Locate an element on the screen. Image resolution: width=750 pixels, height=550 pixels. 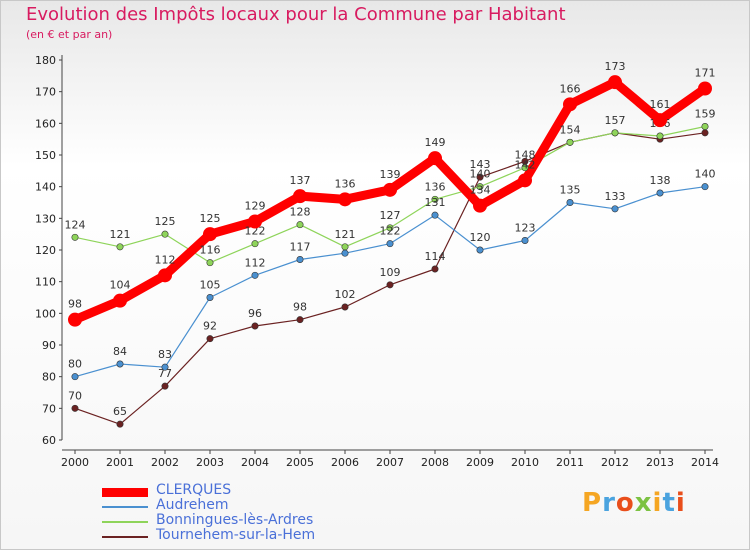
x-tick-label: 2010 is located at coordinates (525, 462).